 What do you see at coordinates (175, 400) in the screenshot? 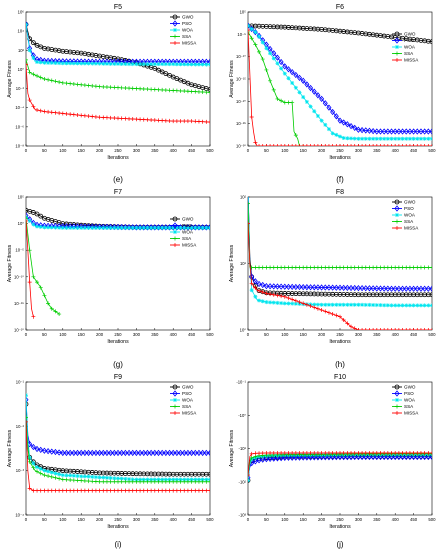
I see `legend-marker-woa` at bounding box center [175, 400].